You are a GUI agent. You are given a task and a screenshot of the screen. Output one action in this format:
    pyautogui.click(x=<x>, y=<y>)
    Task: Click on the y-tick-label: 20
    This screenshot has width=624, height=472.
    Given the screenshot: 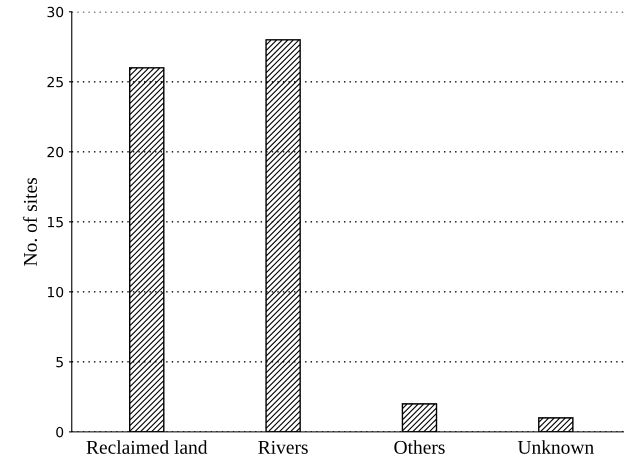 What is the action you would take?
    pyautogui.click(x=55, y=152)
    